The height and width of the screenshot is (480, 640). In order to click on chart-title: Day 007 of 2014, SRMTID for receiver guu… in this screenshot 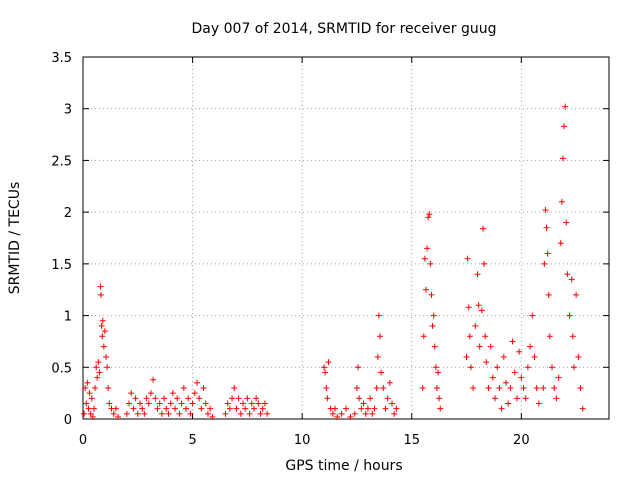, I will do `click(344, 29)`.